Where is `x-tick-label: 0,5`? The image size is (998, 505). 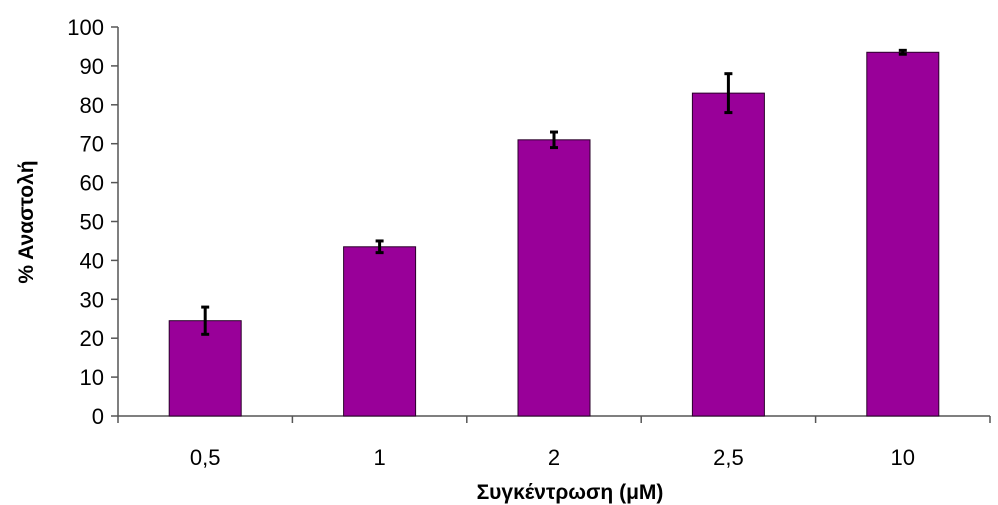
x-tick-label: 0,5 is located at coordinates (205, 457).